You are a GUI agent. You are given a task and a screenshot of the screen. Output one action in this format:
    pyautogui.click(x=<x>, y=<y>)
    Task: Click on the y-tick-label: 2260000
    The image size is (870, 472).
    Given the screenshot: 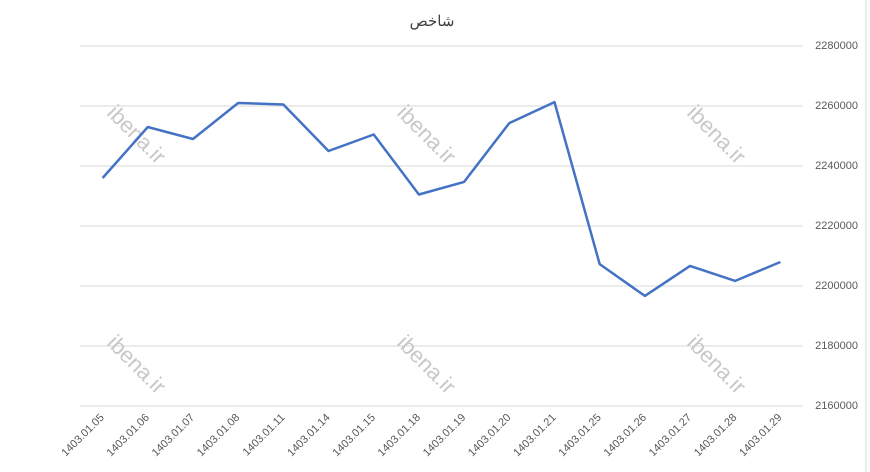 What is the action you would take?
    pyautogui.click(x=836, y=106)
    